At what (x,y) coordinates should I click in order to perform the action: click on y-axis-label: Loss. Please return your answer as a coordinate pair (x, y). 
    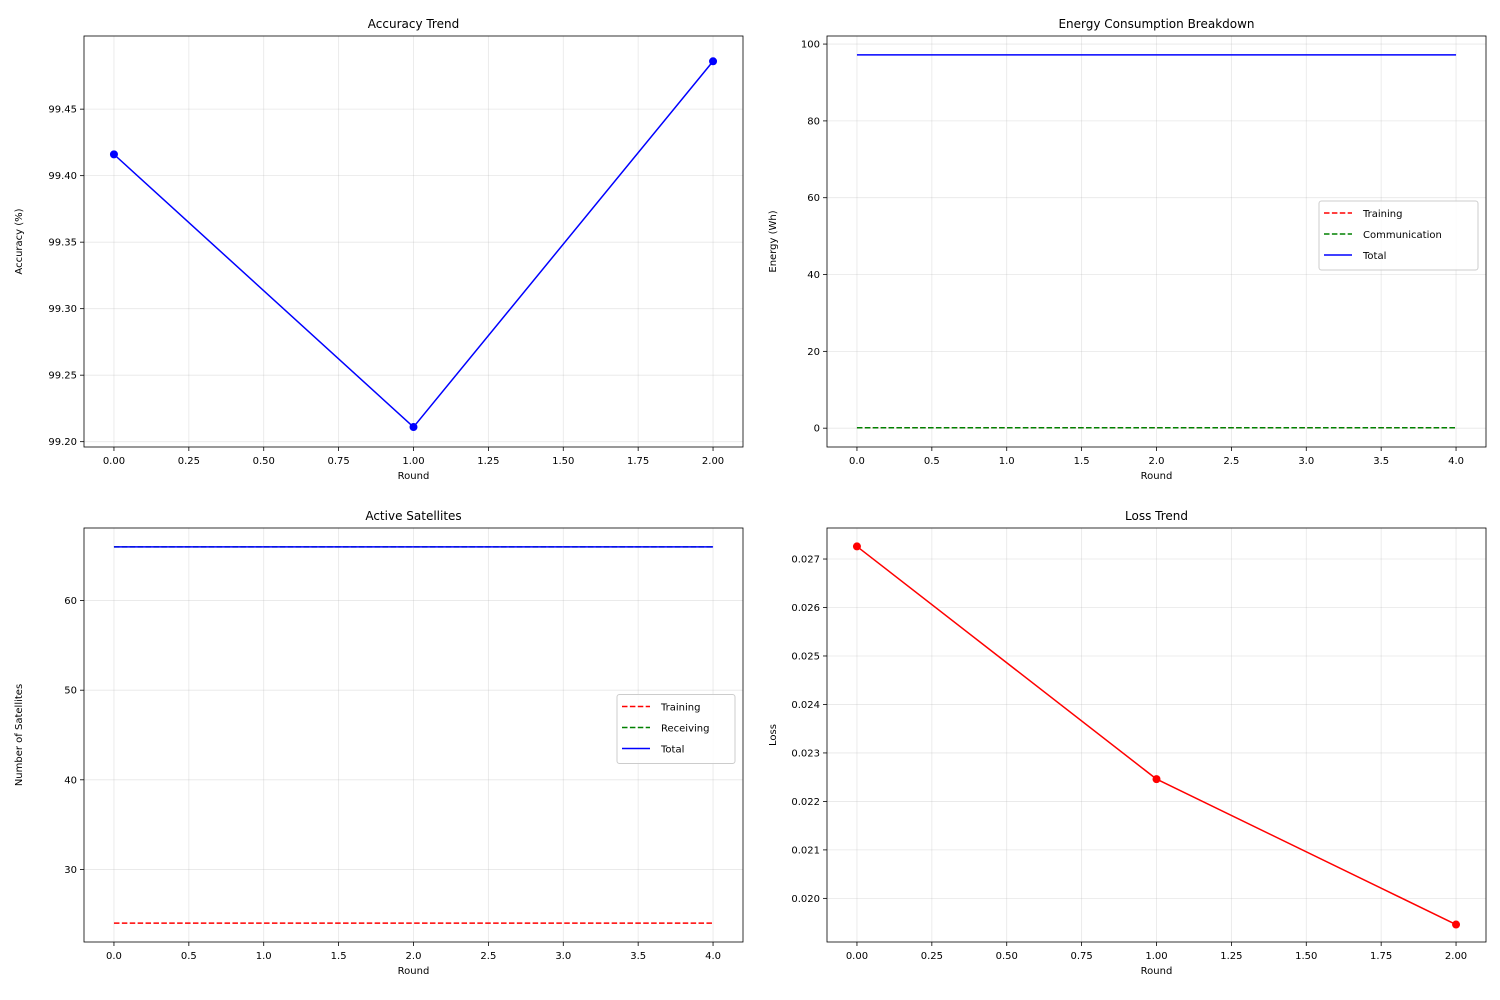
    Looking at the image, I should click on (773, 735).